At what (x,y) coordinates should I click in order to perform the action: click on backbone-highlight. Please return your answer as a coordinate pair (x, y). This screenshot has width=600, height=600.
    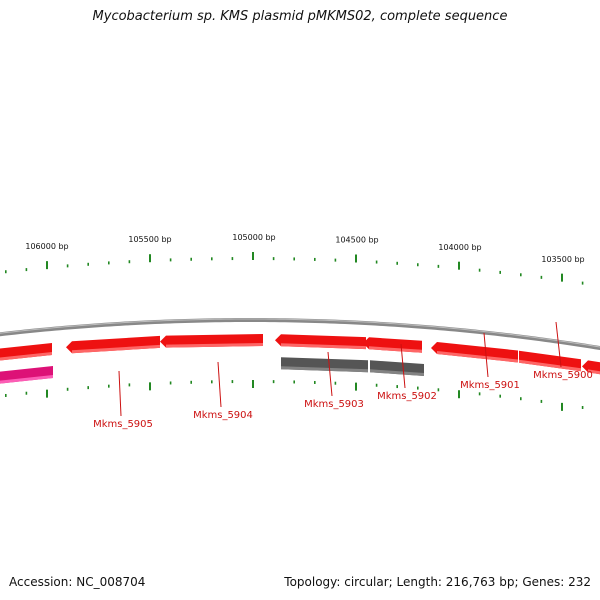
    Looking at the image, I should click on (300, 333).